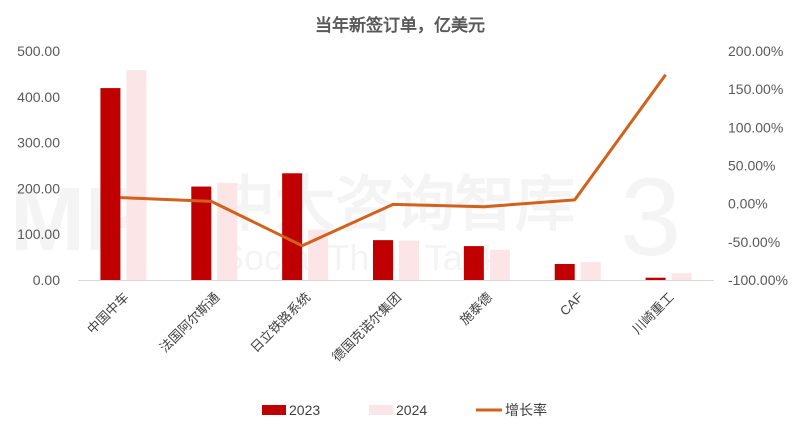  I want to click on category-label: 川崎重工, so click(652, 313).